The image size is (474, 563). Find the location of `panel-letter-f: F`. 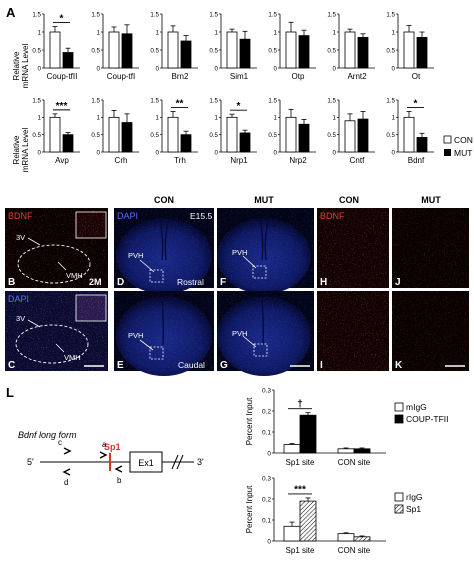

panel-letter-f: F is located at coordinates (223, 282).